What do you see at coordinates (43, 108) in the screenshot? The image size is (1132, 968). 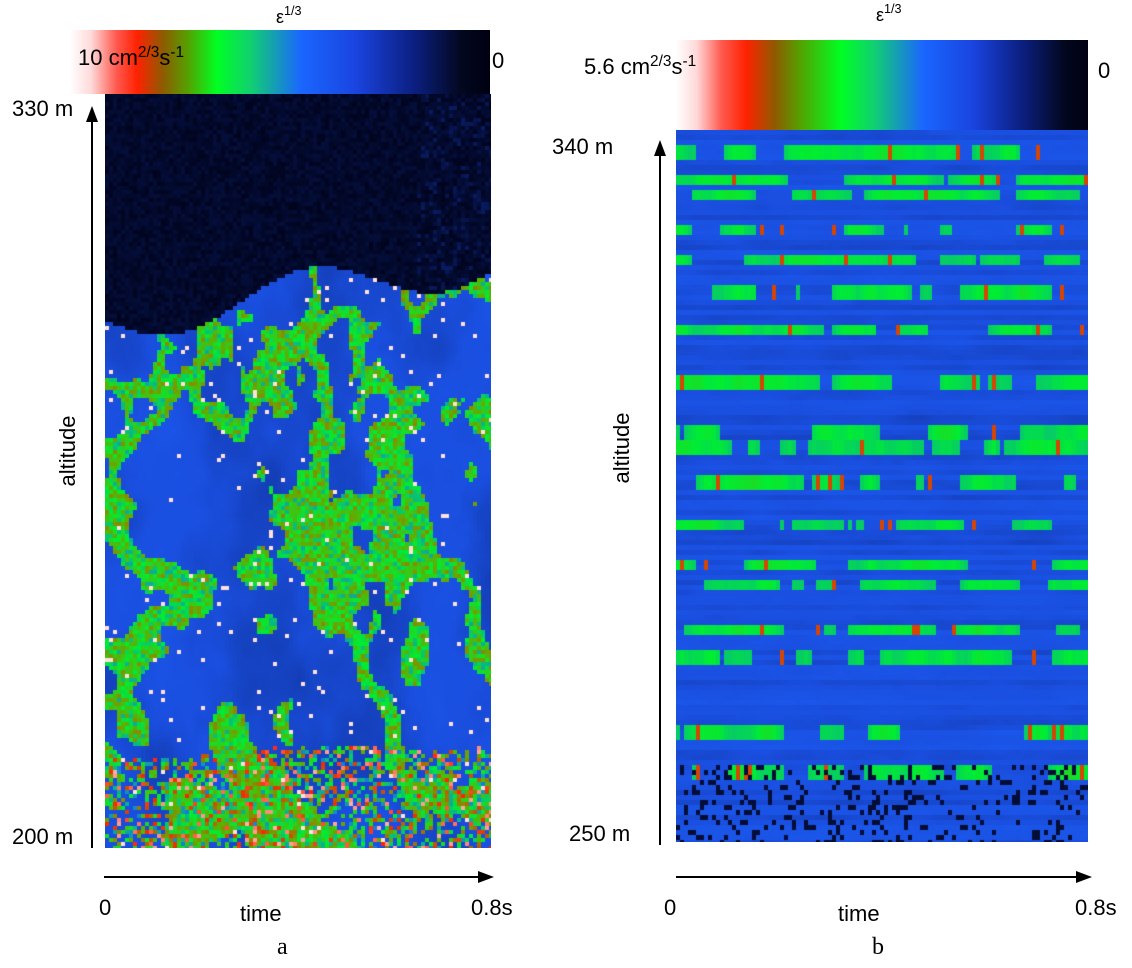 I see `y-tick-top-a: 330 m` at bounding box center [43, 108].